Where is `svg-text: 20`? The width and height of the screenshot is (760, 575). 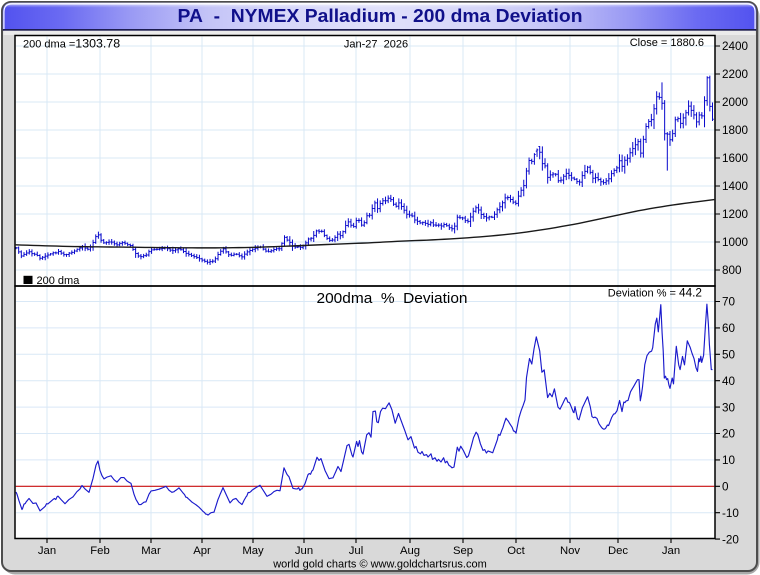
svg-text: 20 is located at coordinates (729, 434).